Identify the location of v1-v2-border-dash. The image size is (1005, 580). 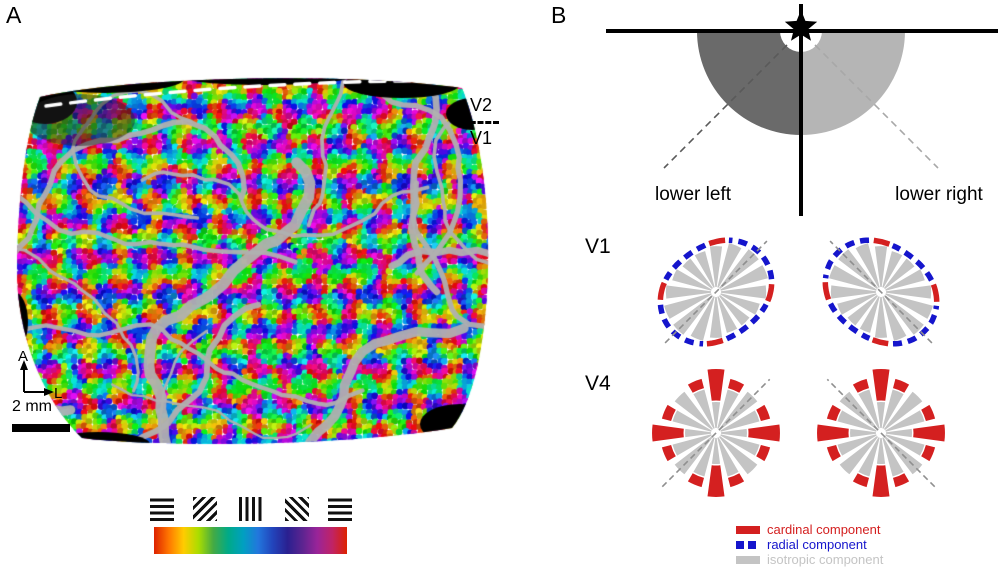
(480, 122).